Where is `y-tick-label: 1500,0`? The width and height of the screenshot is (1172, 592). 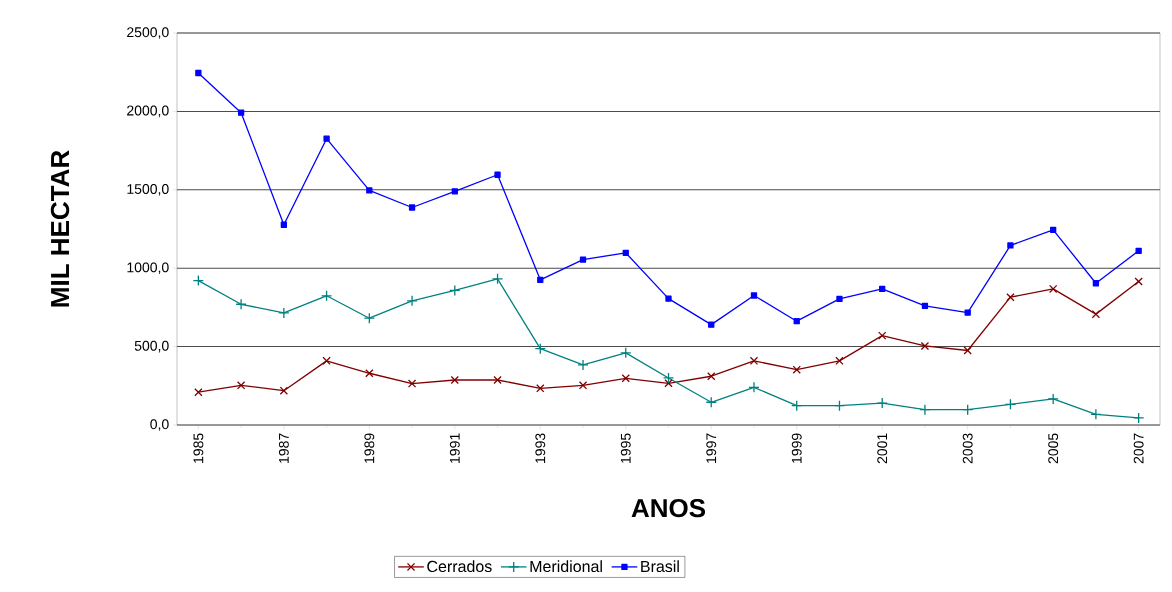 y-tick-label: 1500,0 is located at coordinates (148, 190).